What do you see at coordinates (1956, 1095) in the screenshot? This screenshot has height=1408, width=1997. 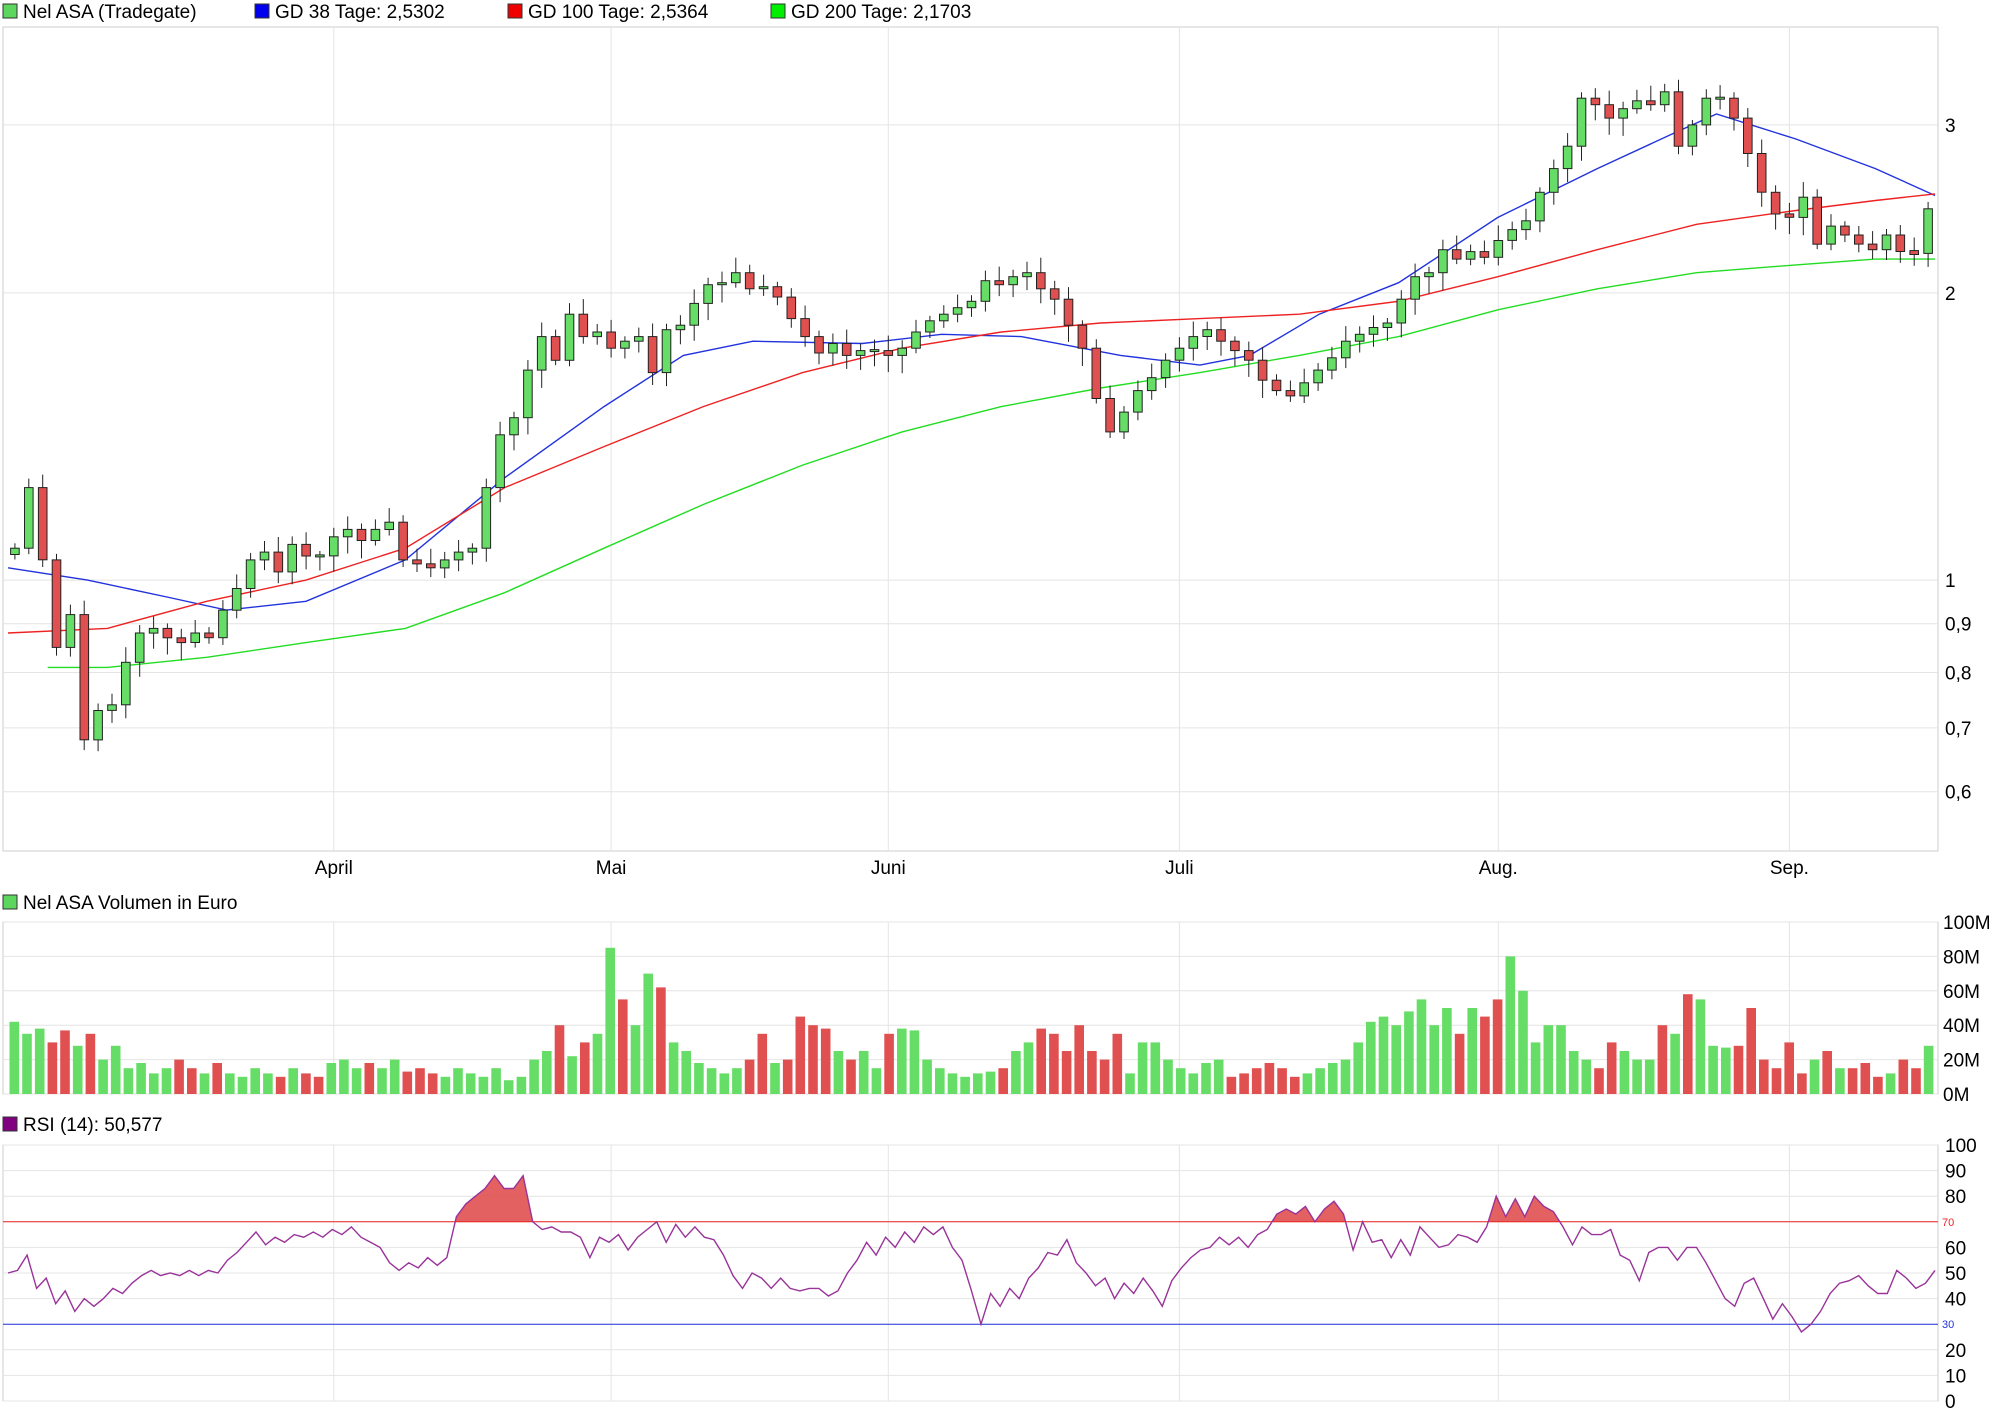 I see `volume-tick-label: 0M` at bounding box center [1956, 1095].